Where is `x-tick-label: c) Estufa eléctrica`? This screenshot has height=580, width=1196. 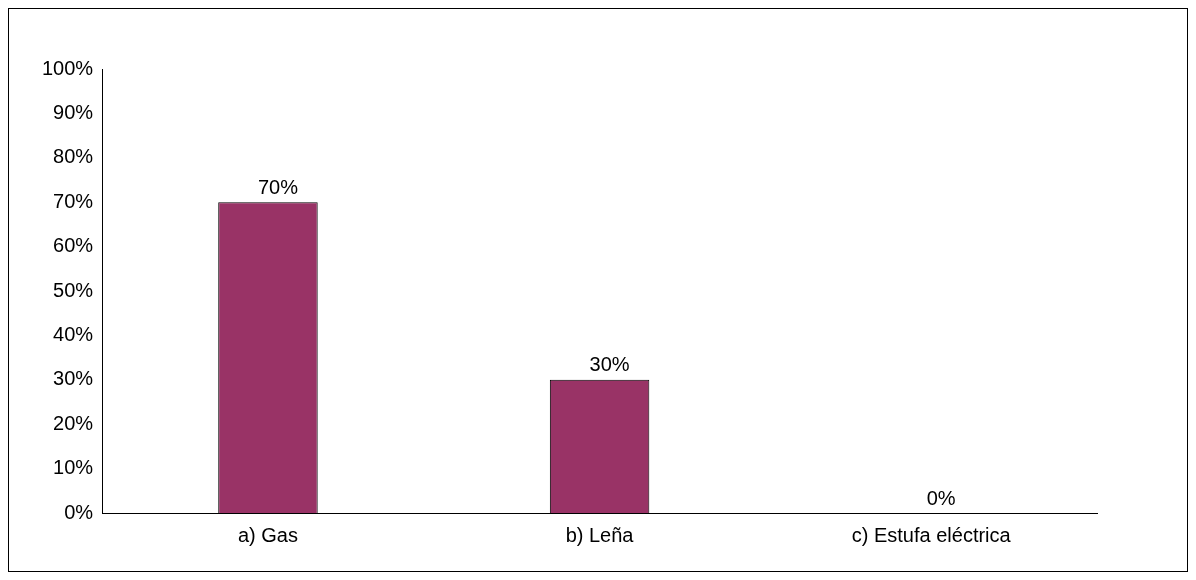
x-tick-label: c) Estufa eléctrica is located at coordinates (931, 534).